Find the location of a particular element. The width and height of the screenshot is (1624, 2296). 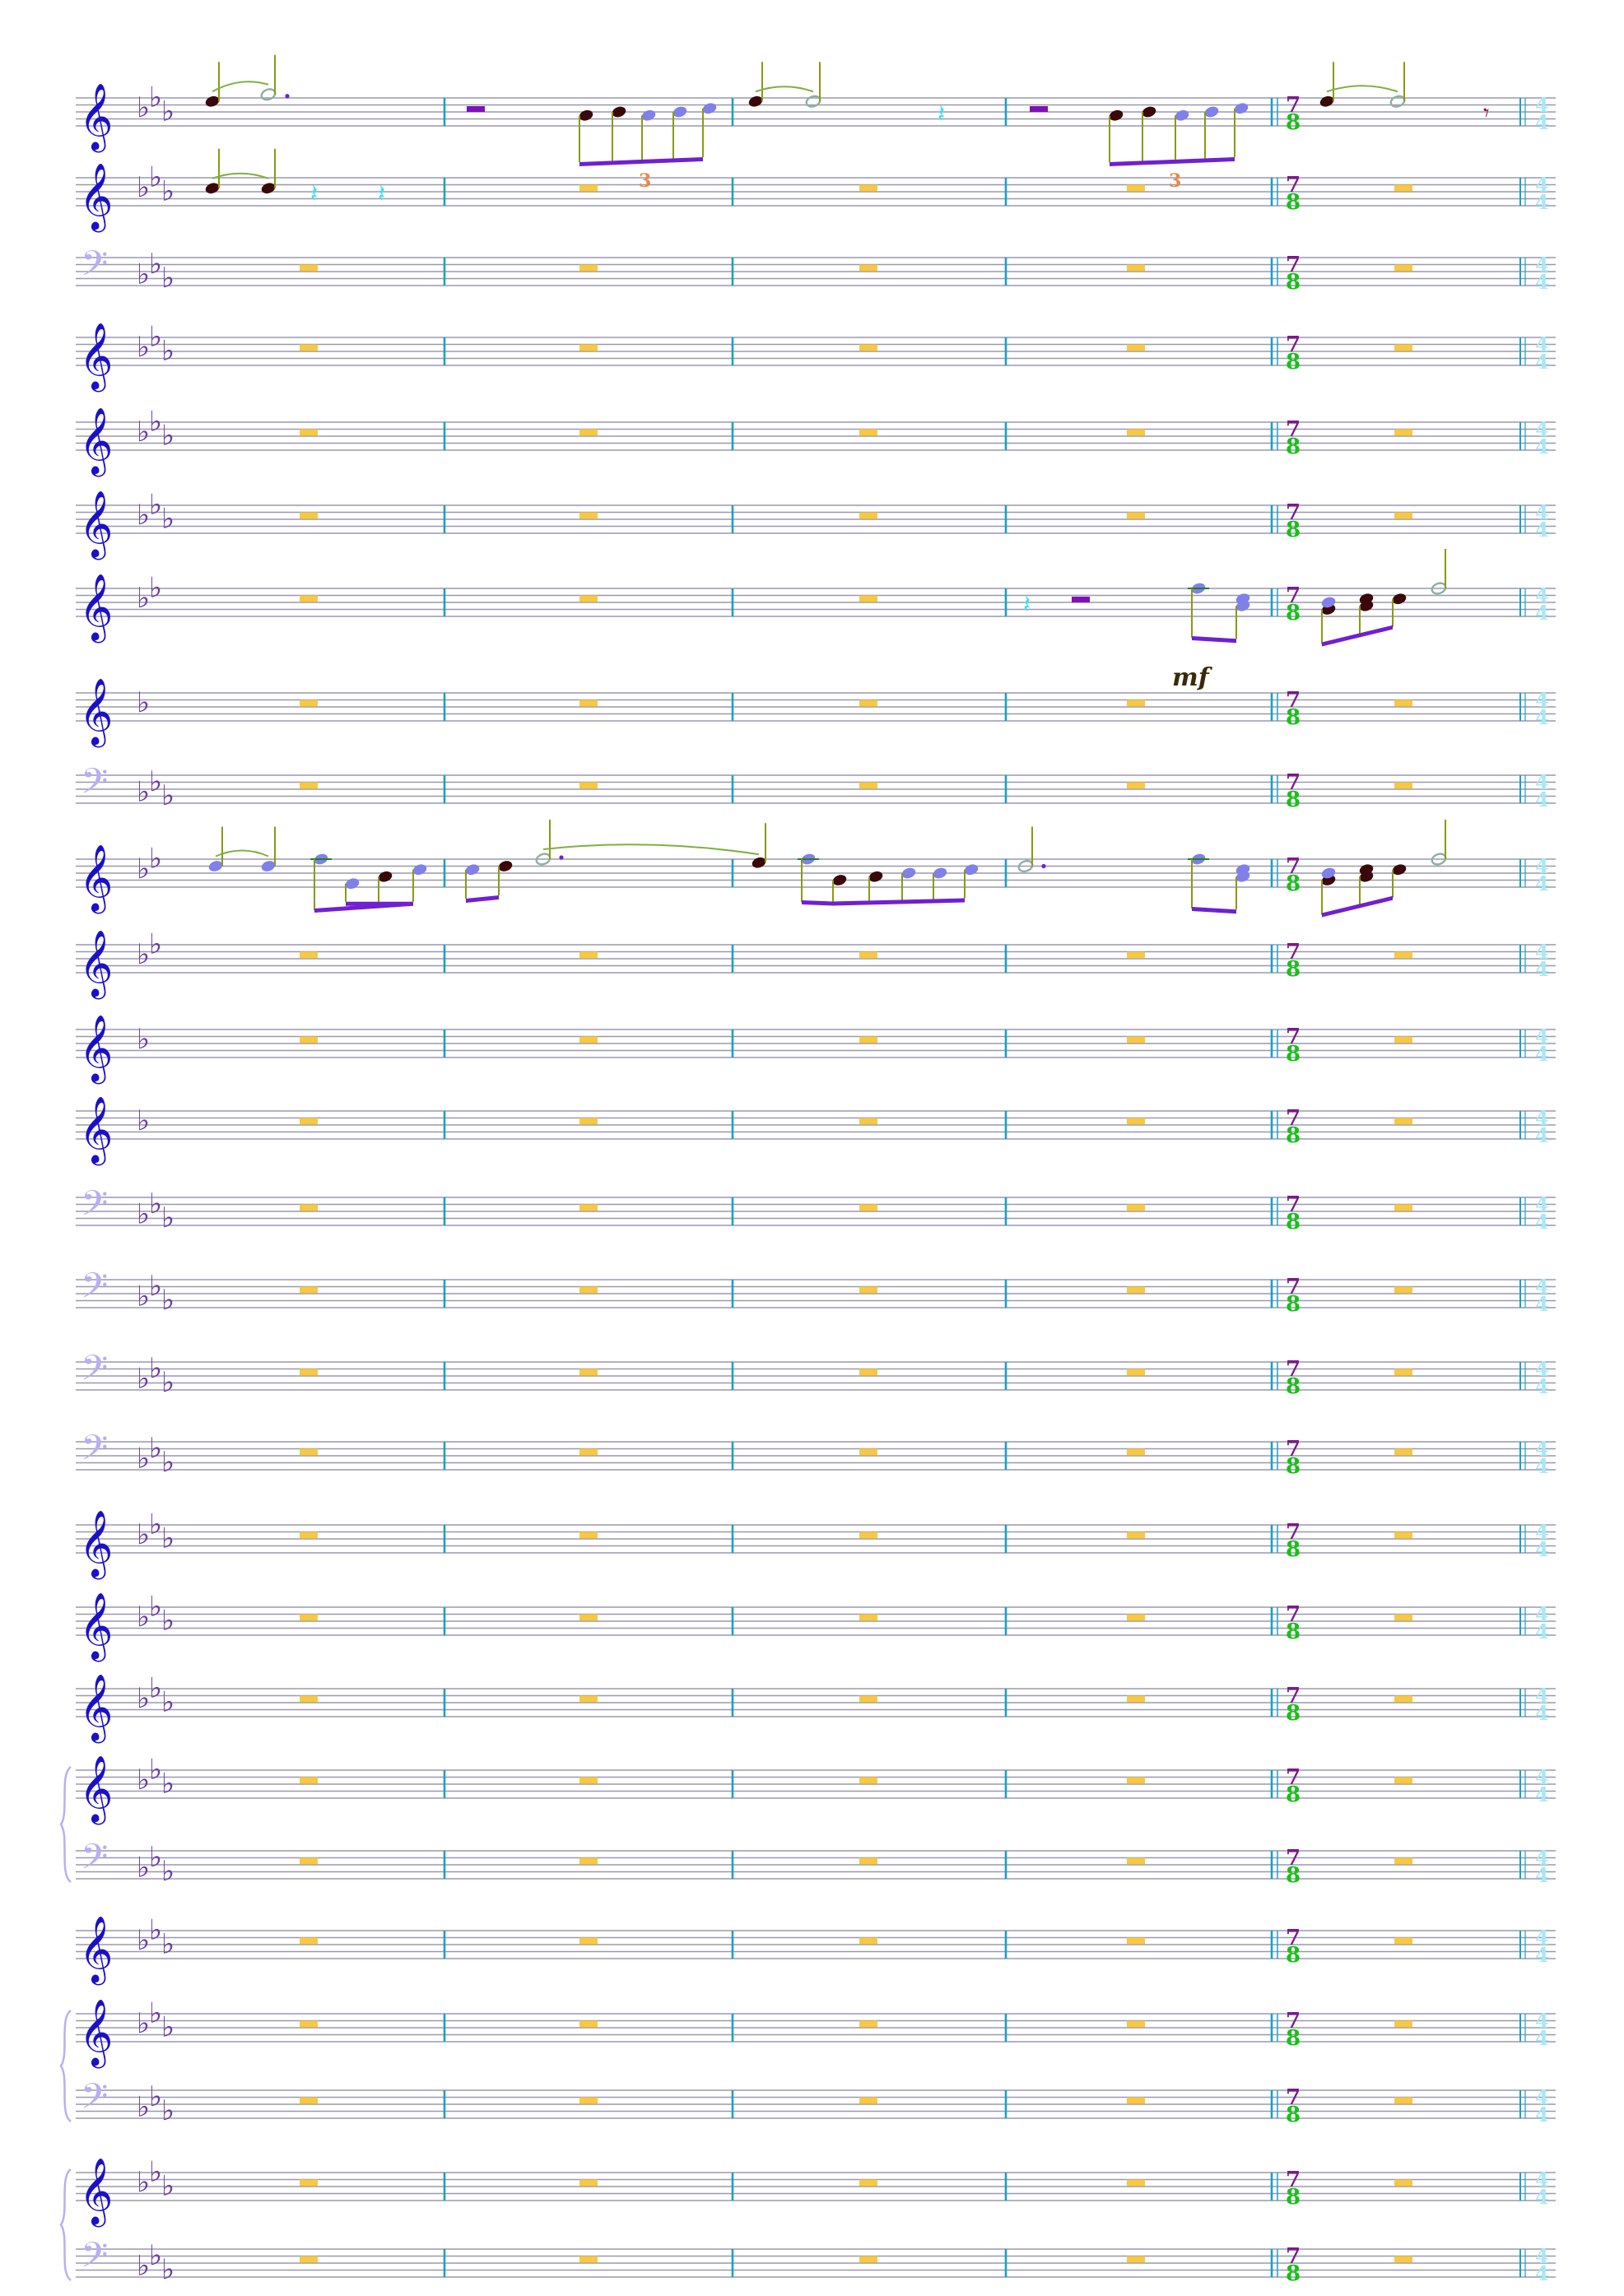

augmentation-dot is located at coordinates (561, 858).